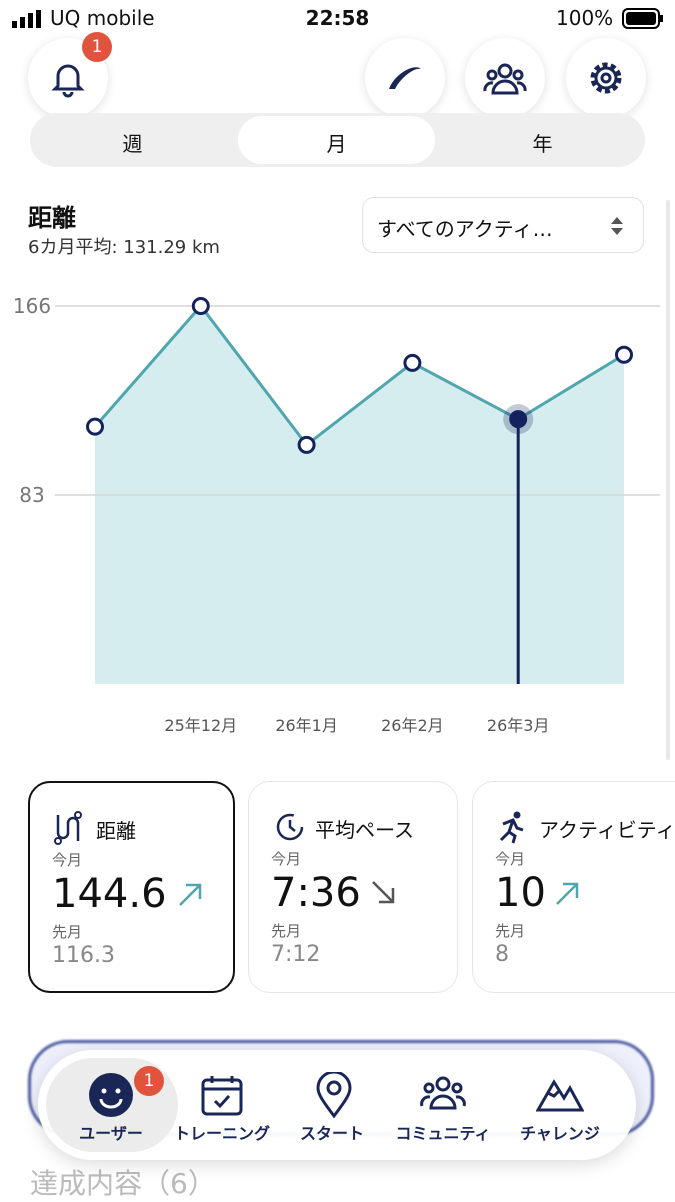  Describe the element at coordinates (111, 1095) in the screenshot. I see `user-icon` at that location.